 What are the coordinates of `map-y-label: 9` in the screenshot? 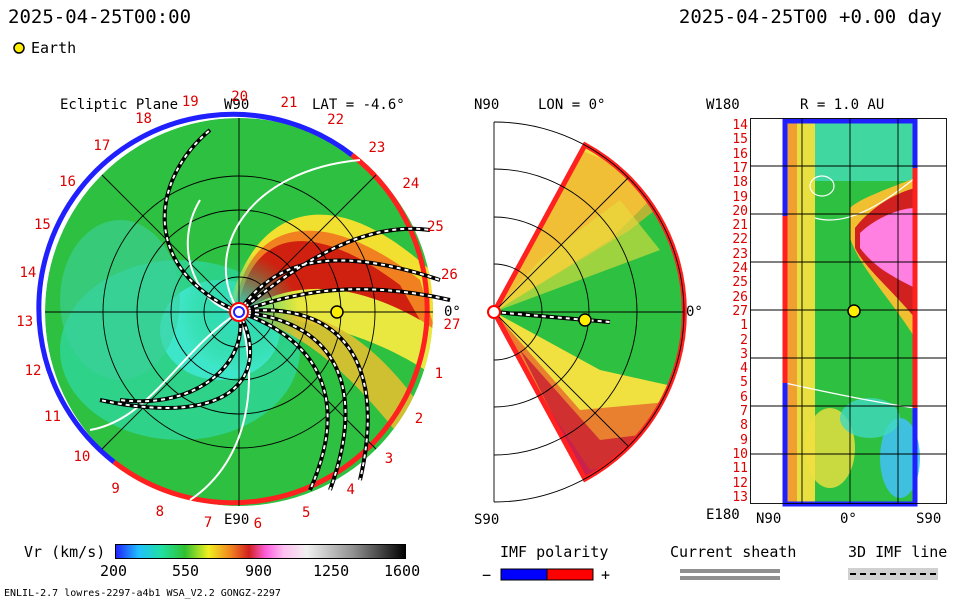 It's located at (744, 440).